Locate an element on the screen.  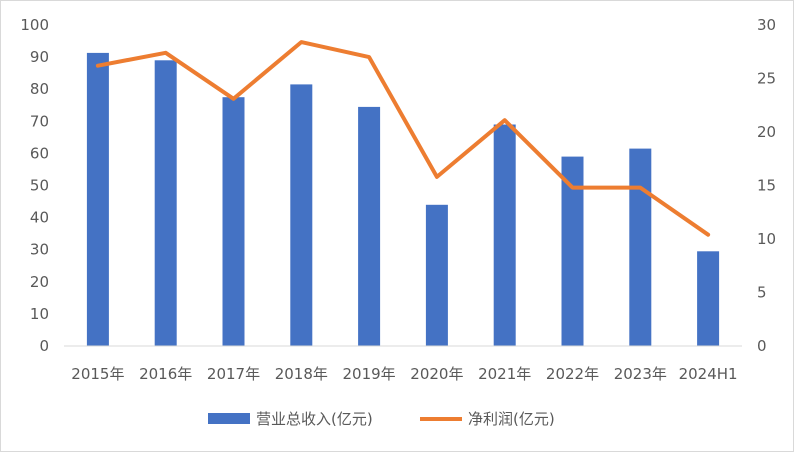
category-label: 2017年 is located at coordinates (233, 374).